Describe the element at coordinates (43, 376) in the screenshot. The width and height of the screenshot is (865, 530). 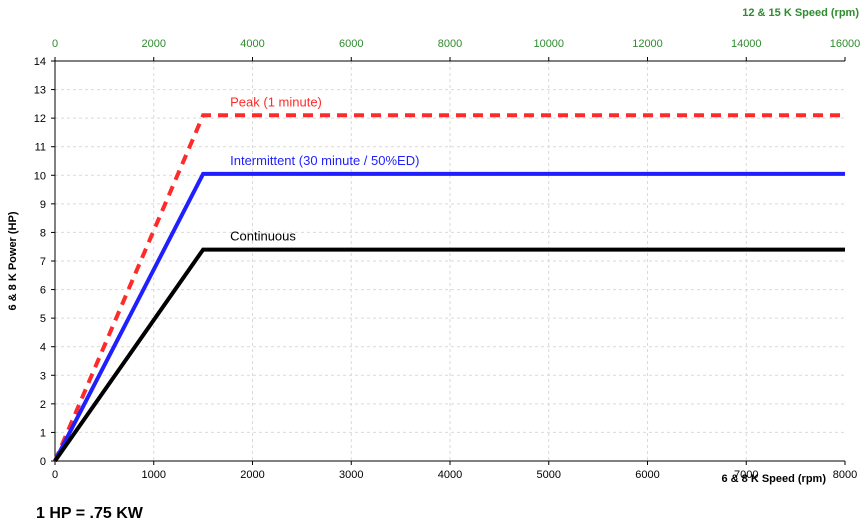
I see `y-tick-label: 3` at that location.